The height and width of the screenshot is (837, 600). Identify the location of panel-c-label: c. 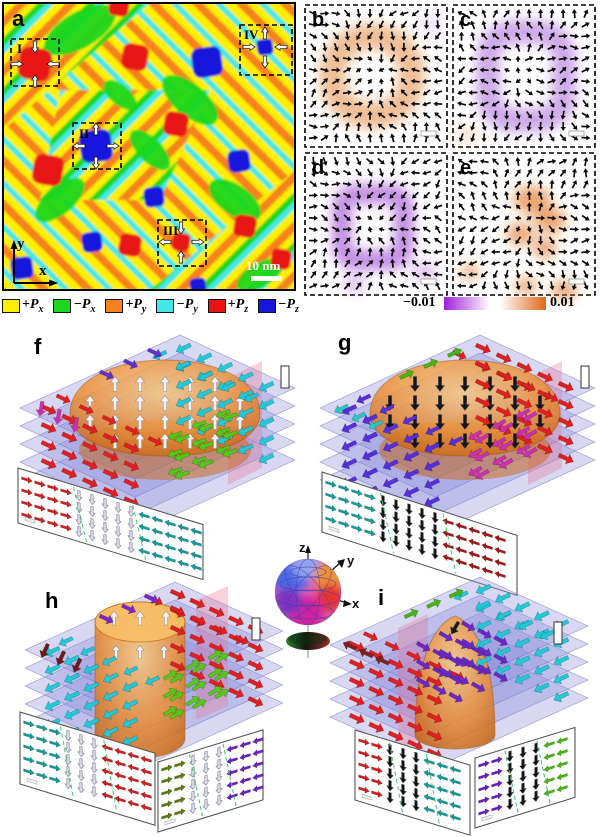
(466, 20).